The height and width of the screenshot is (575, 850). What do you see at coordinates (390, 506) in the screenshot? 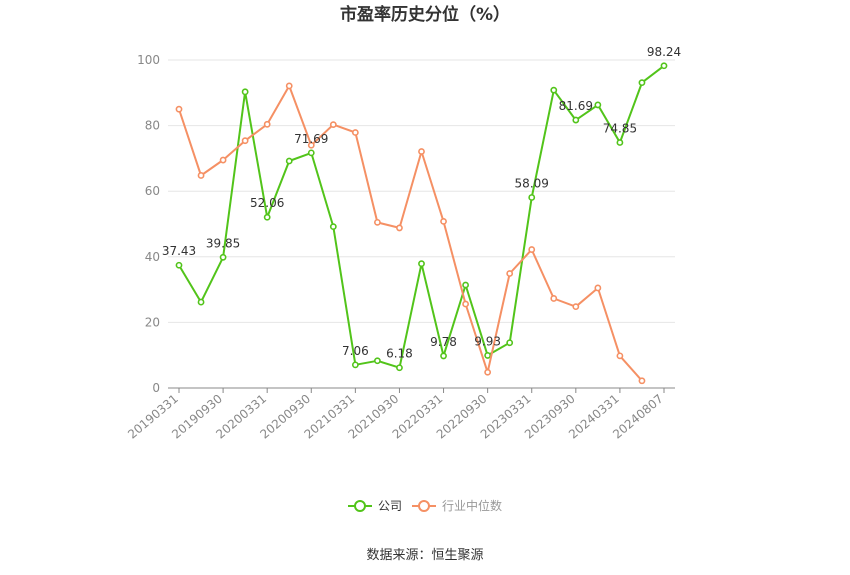
I see `legend-label-company: 公司` at bounding box center [390, 506].